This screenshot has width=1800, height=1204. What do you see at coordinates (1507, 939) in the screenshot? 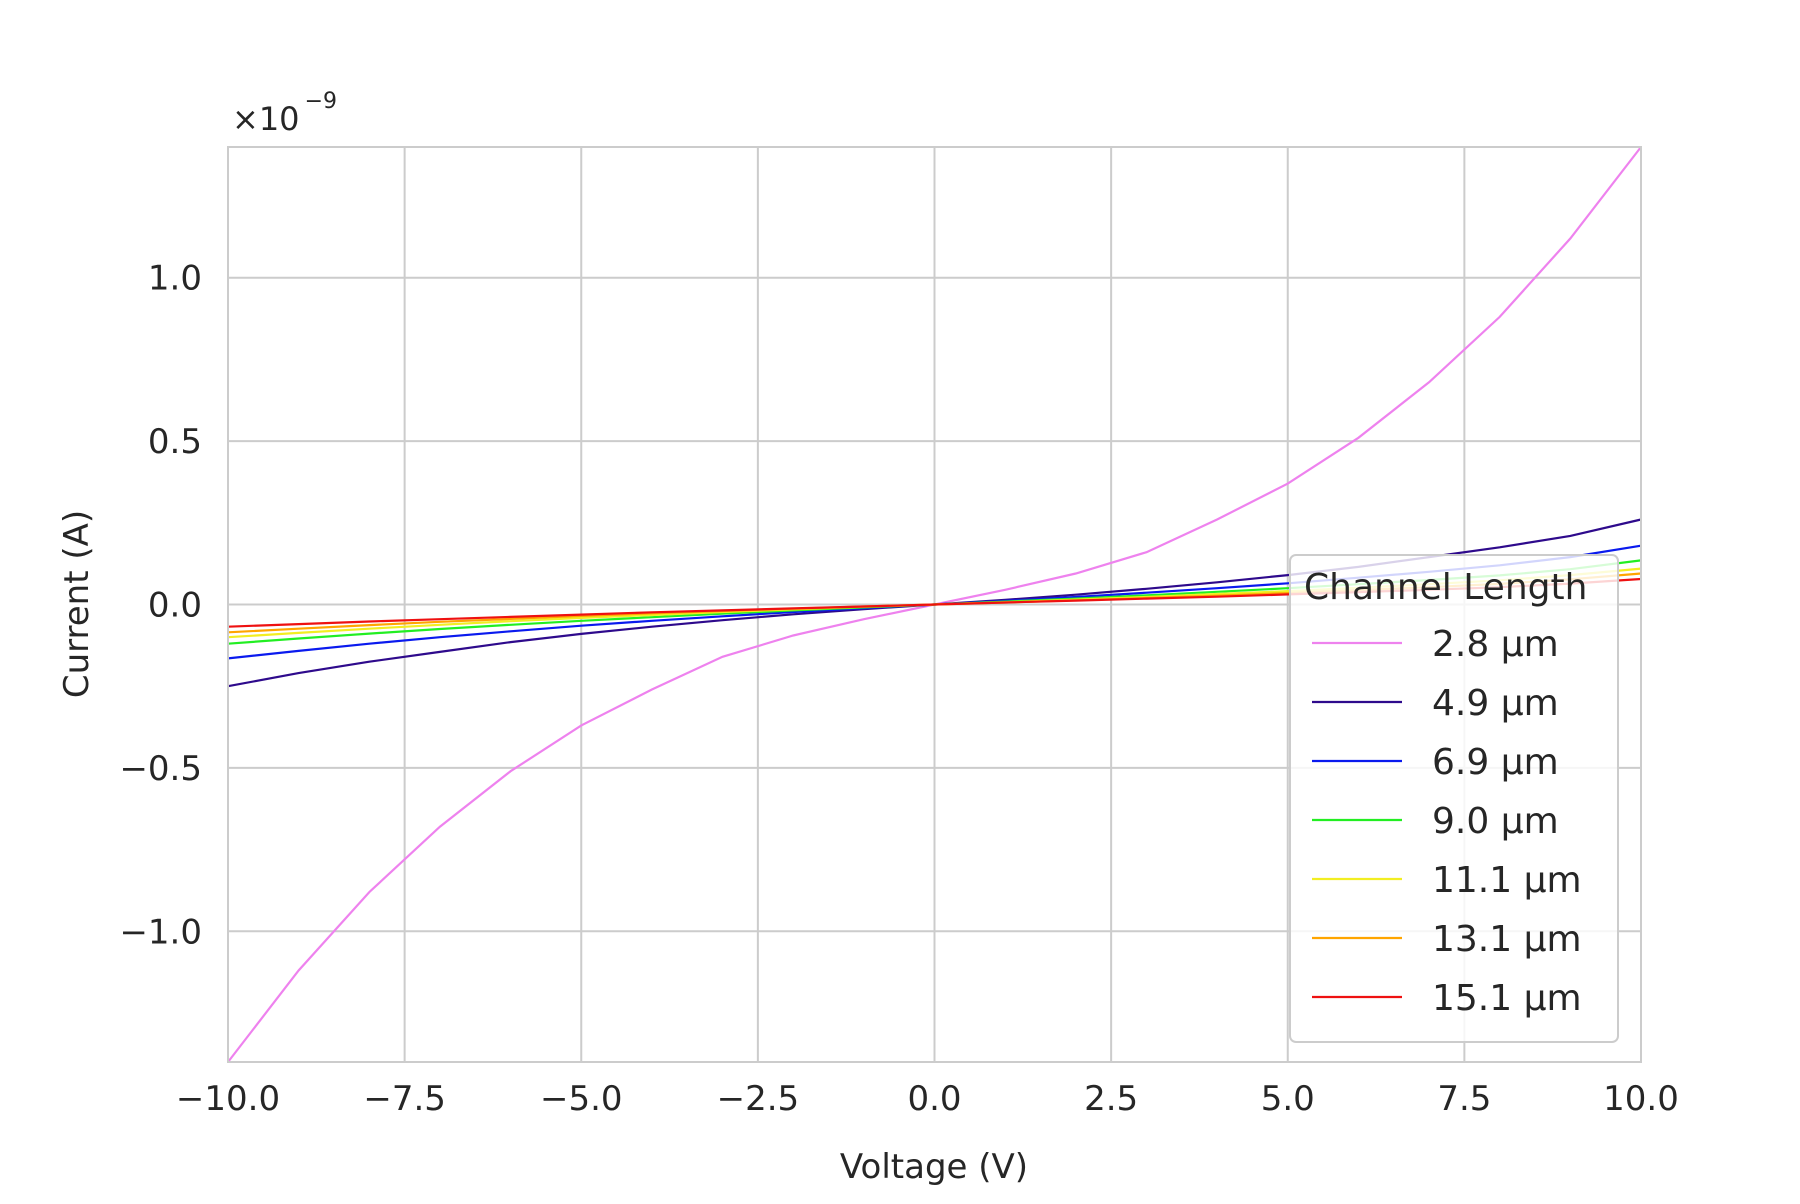
I see `legend-label: 13.1 µm` at bounding box center [1507, 939].